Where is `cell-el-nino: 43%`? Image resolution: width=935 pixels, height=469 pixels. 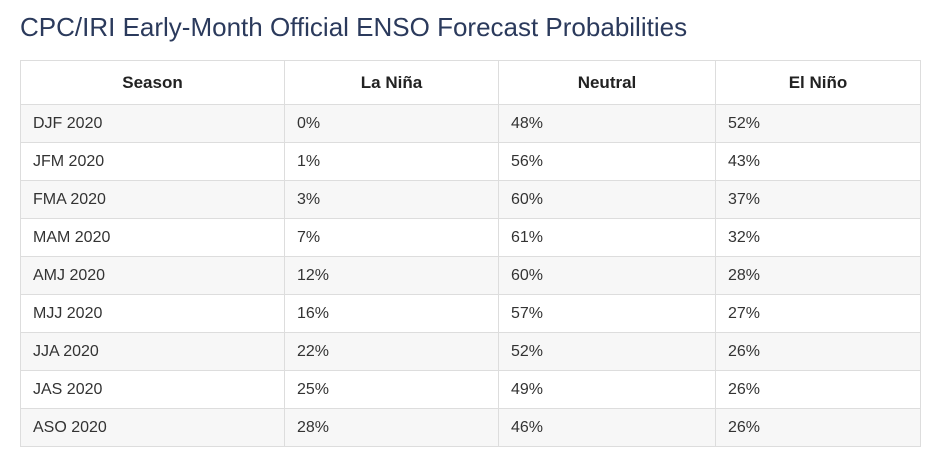 cell-el-nino: 43% is located at coordinates (818, 161).